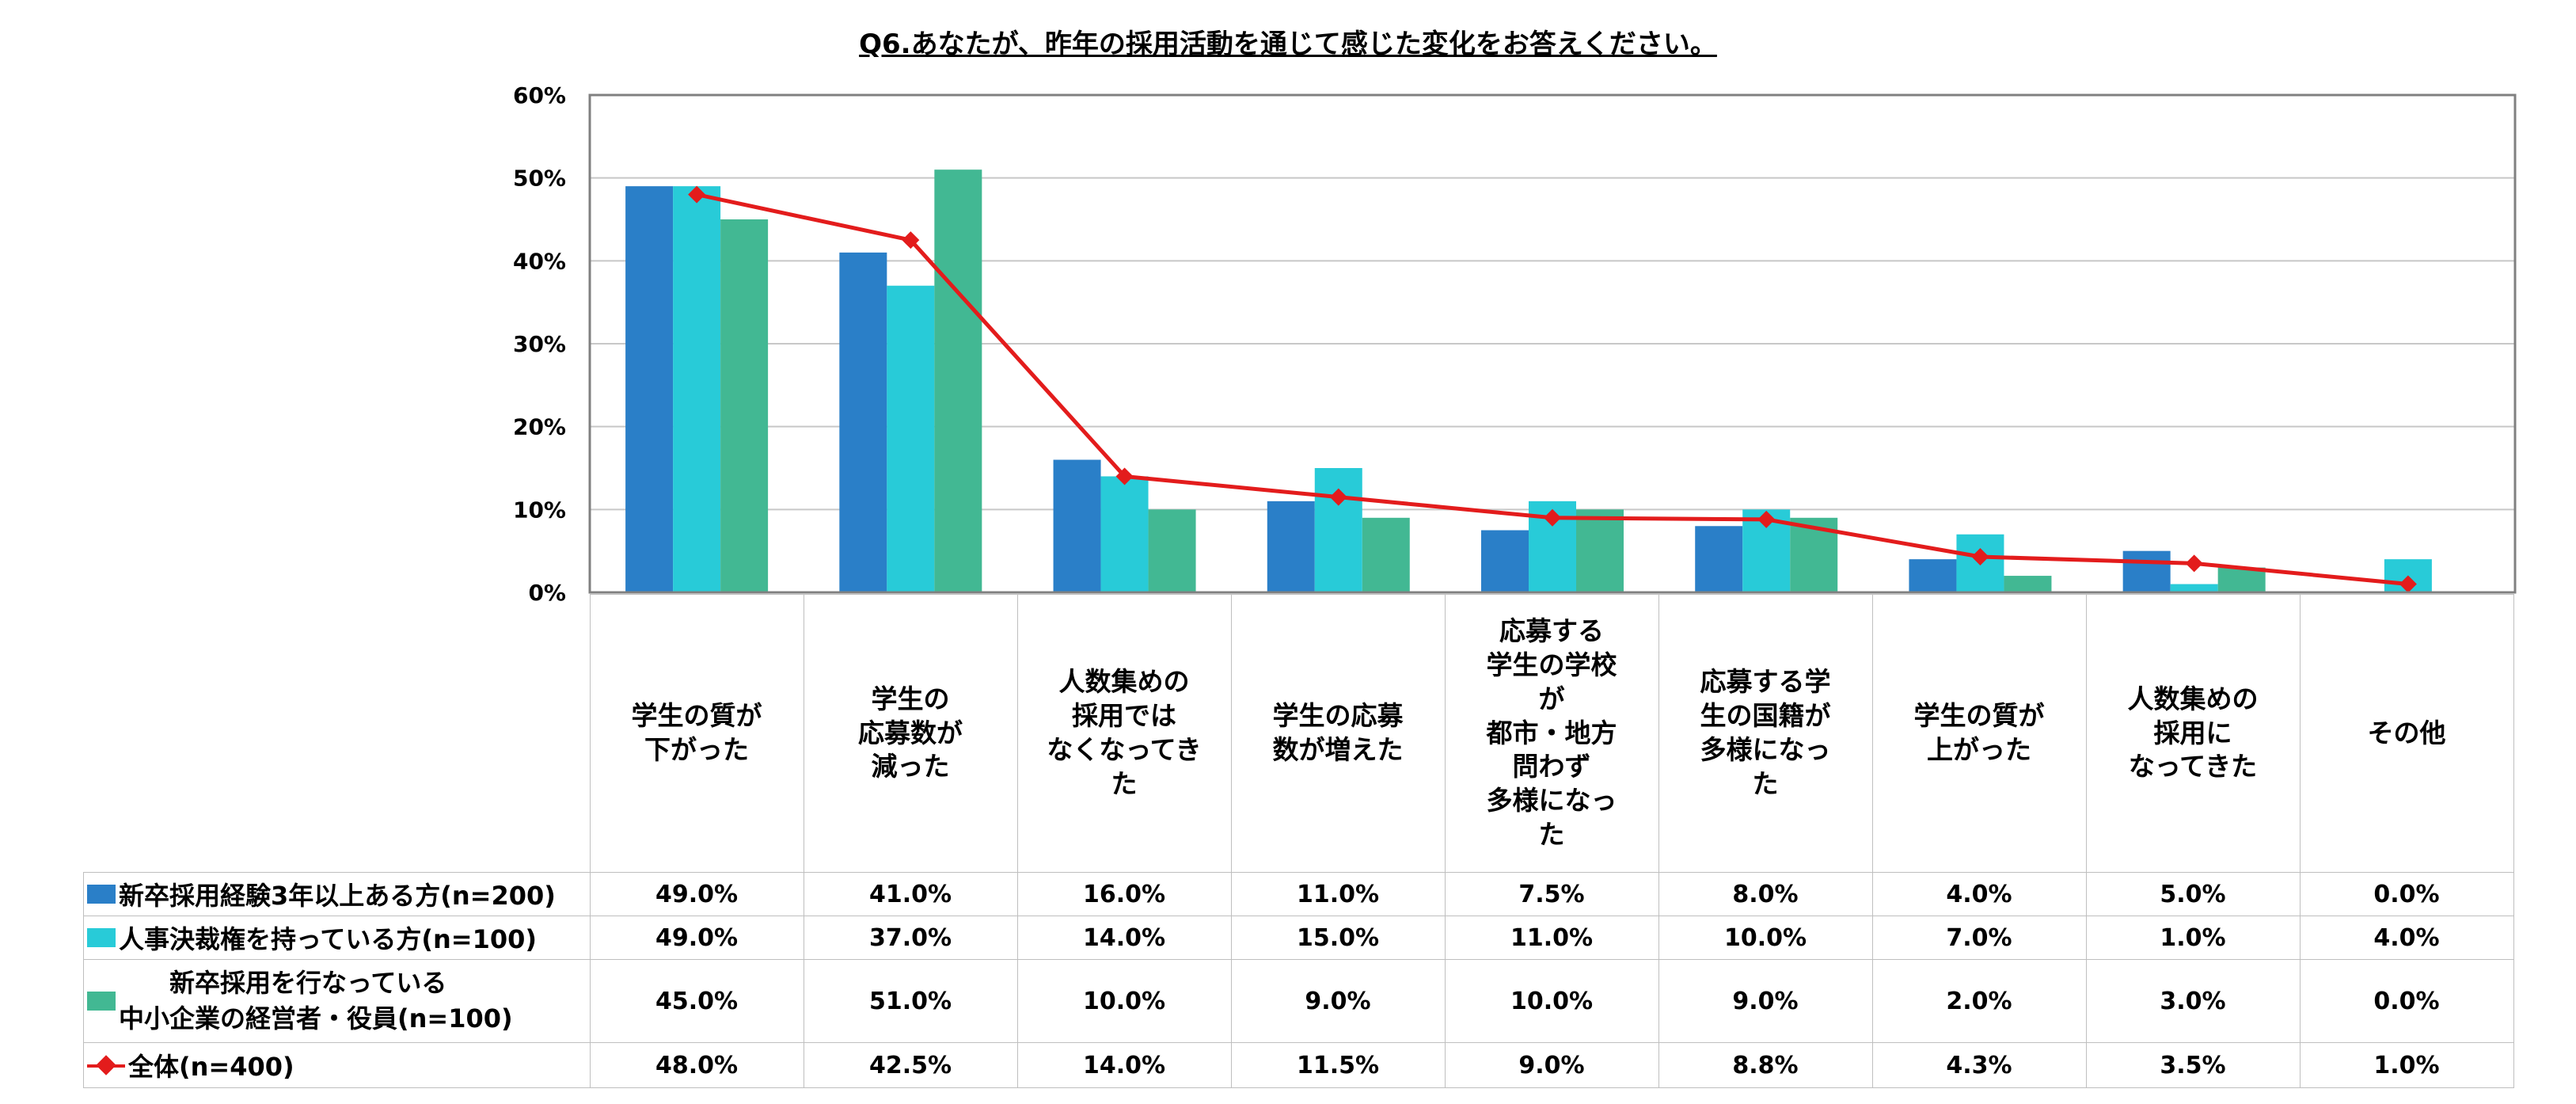 The image size is (2576, 1104). What do you see at coordinates (2193, 894) in the screenshot?
I see `data-label: 5.0%` at bounding box center [2193, 894].